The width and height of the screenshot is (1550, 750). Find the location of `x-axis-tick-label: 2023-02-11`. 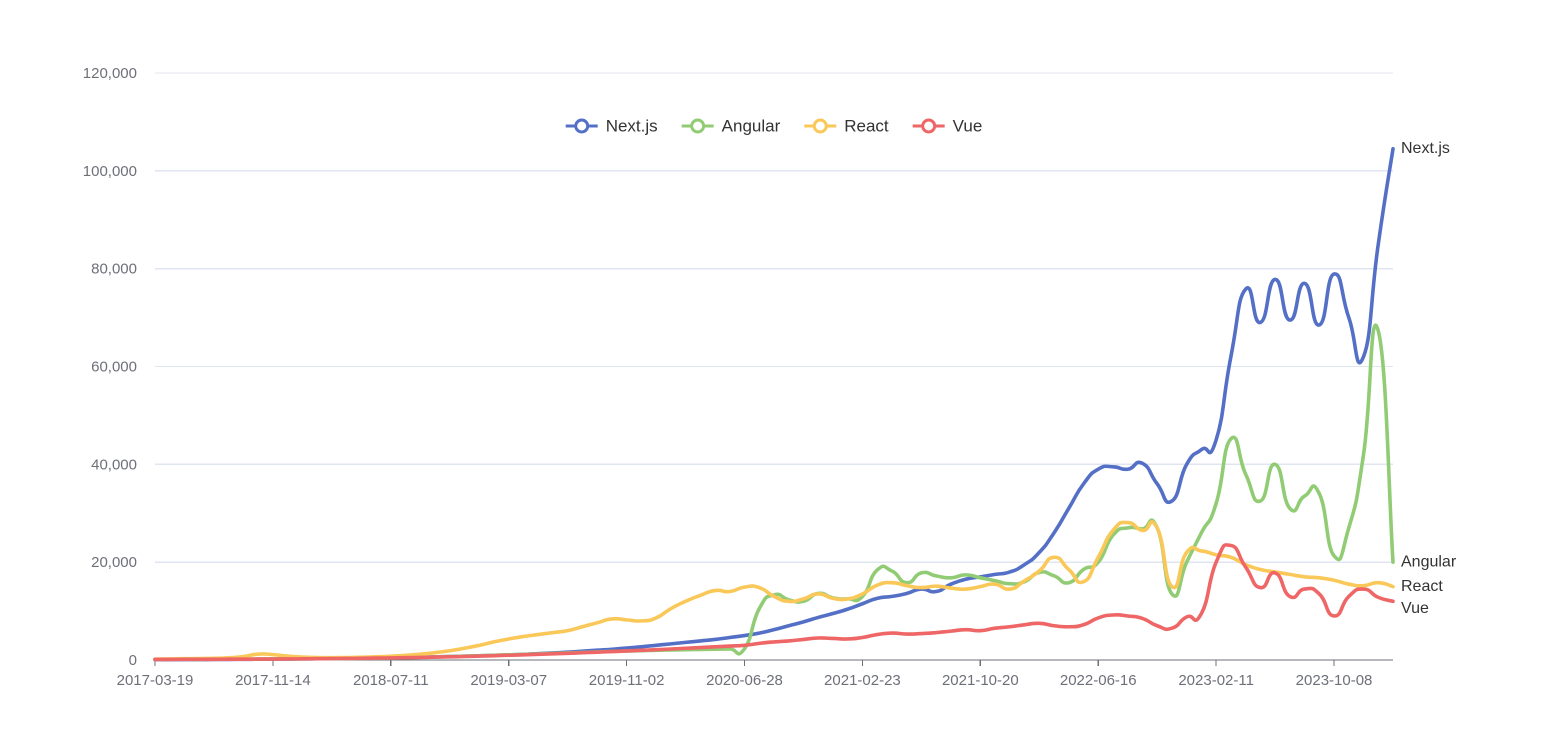

x-axis-tick-label: 2023-02-11 is located at coordinates (1216, 680).